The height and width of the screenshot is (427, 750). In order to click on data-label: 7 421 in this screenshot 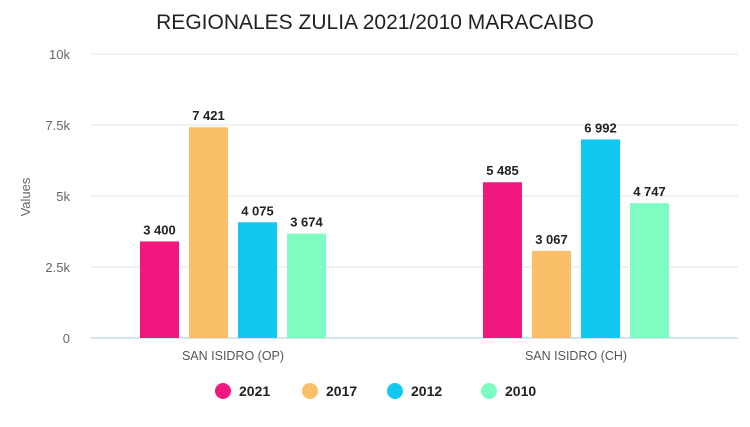, I will do `click(208, 115)`.